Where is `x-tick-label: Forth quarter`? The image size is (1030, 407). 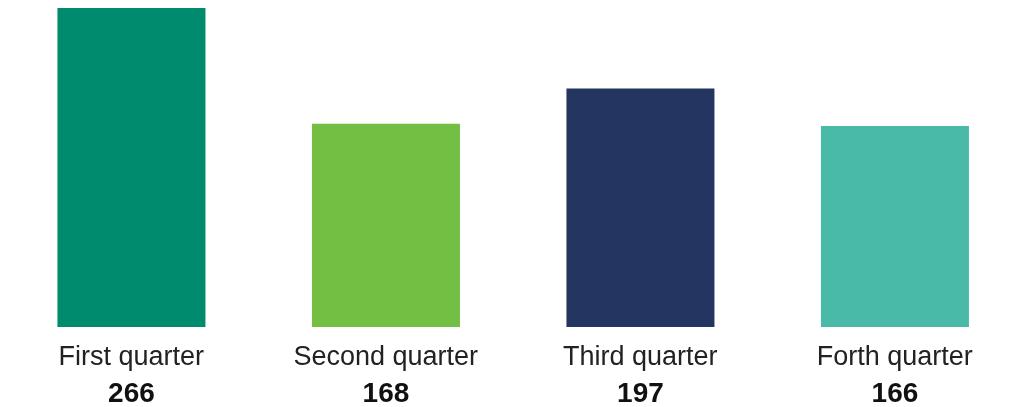
x-tick-label: Forth quarter is located at coordinates (894, 356).